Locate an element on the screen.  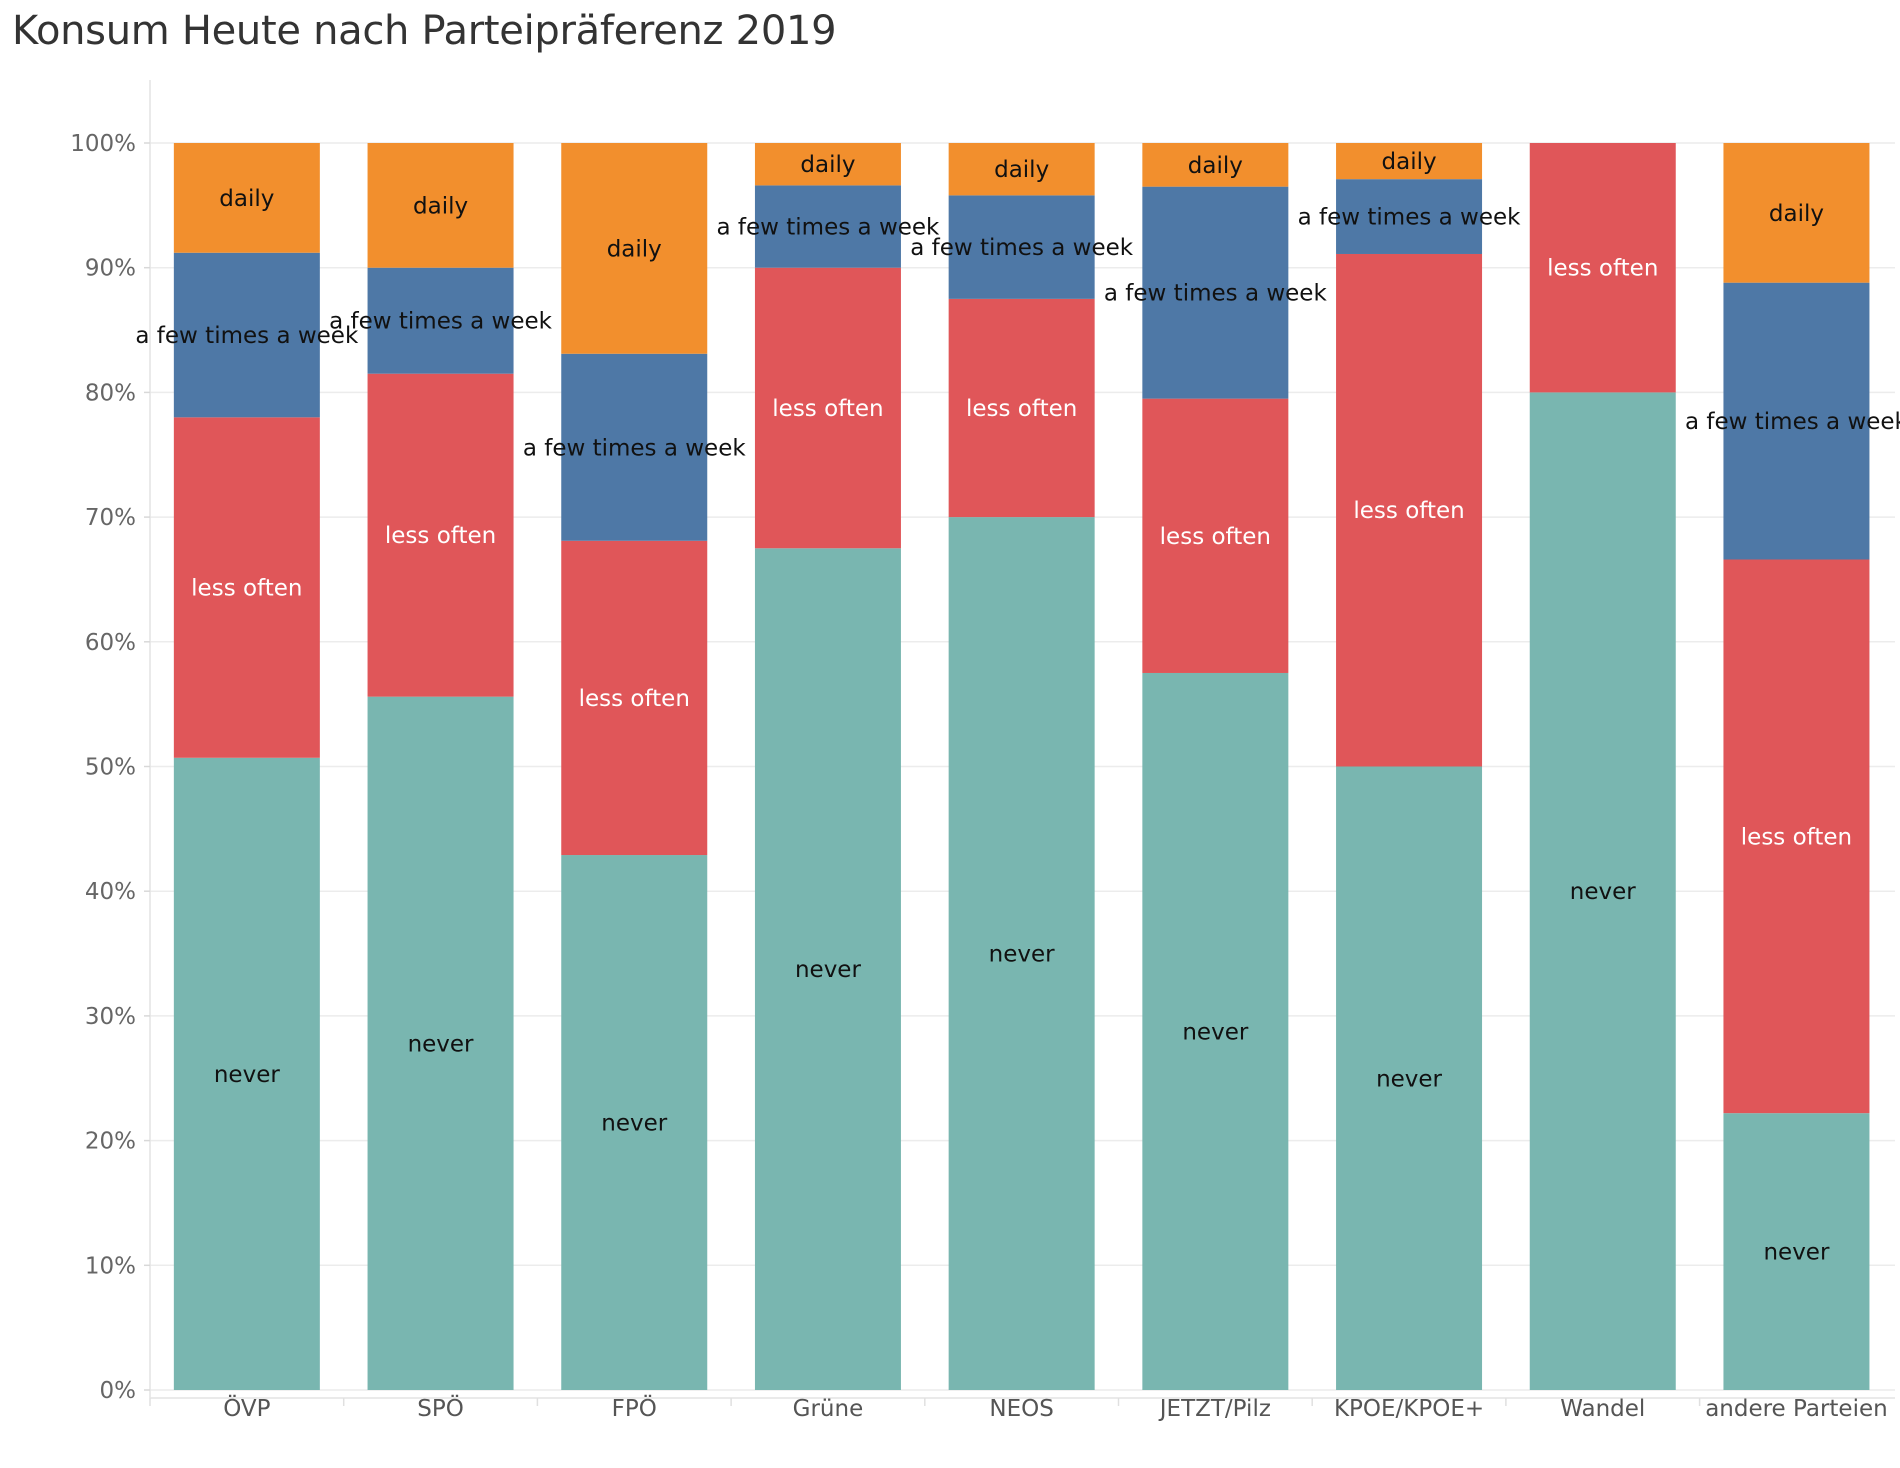
category-label: Grüne is located at coordinates (828, 1409).